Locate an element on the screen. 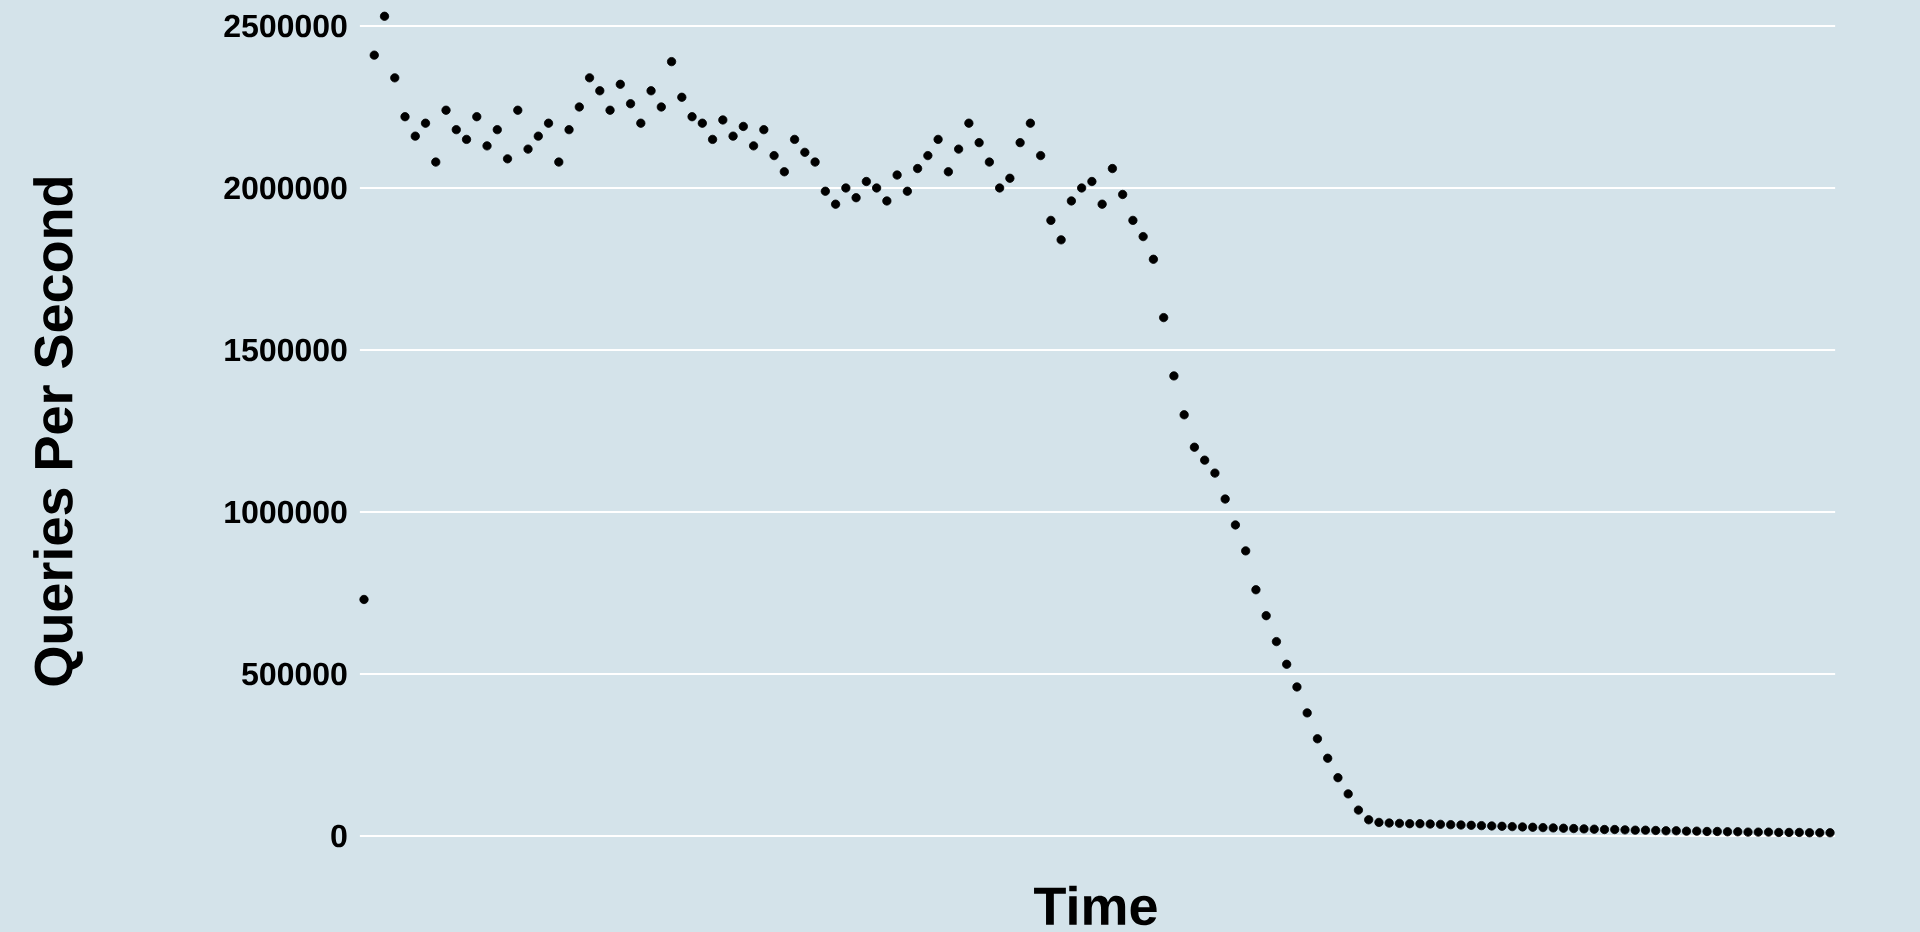  y-axis-title: Queries Per Second is located at coordinates (58, 432).